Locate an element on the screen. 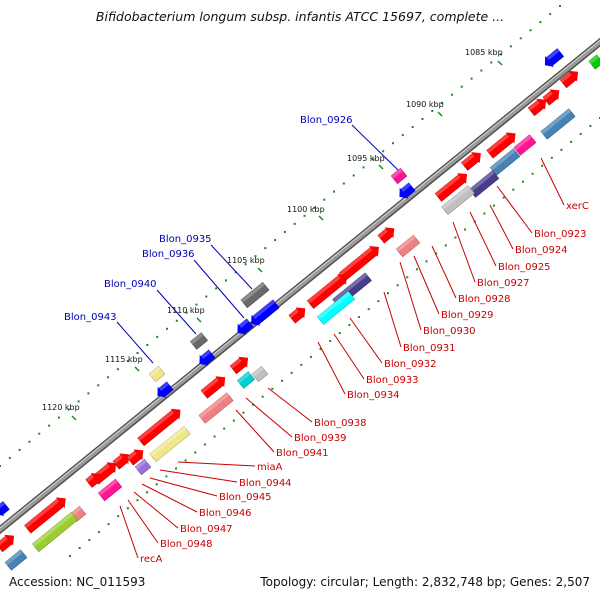 This screenshot has height=600, width=600. gene-label: Blon_0941 is located at coordinates (302, 453).